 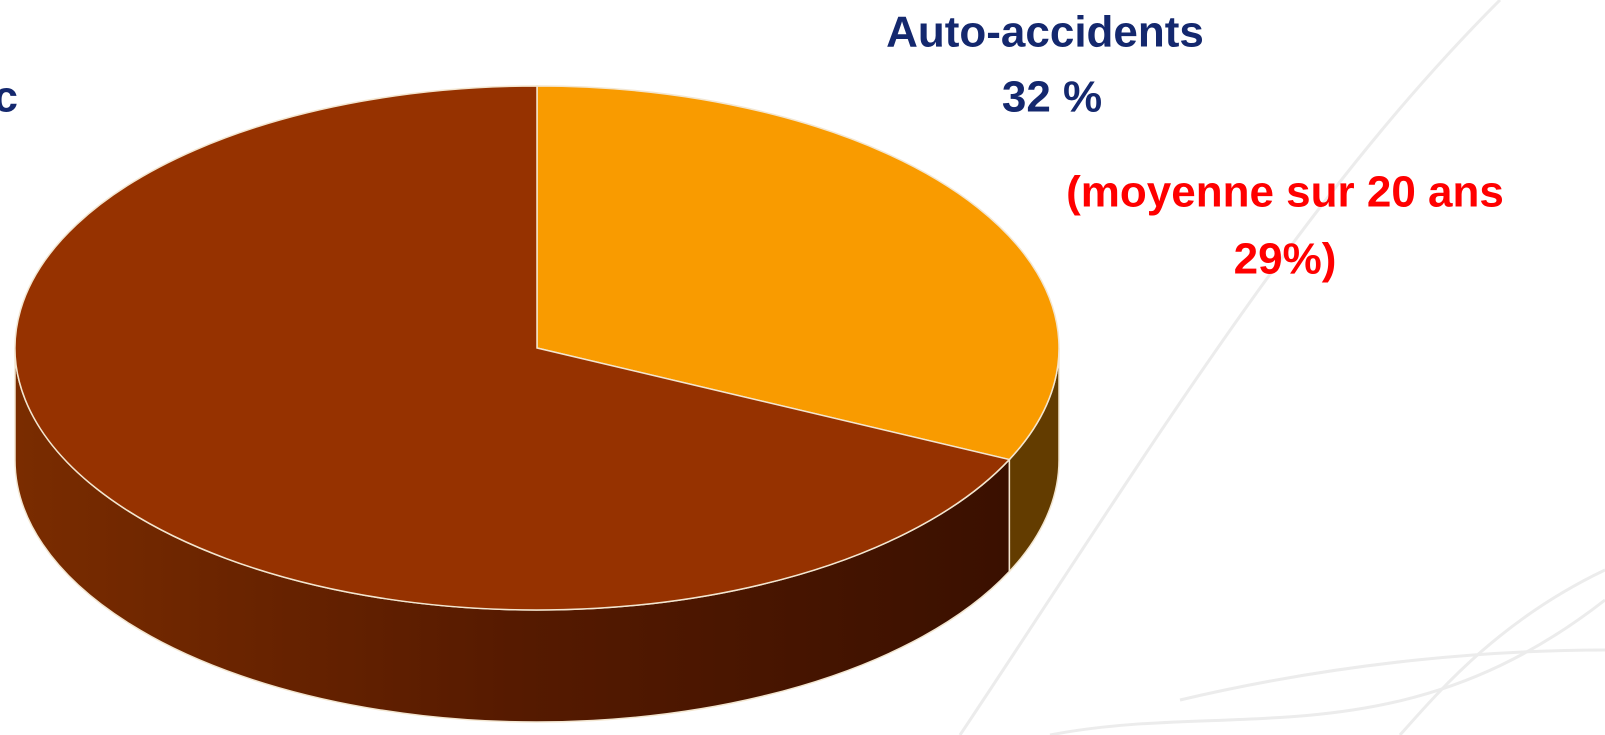 I want to click on annotation: (moyenne sur 20 ans, so click(x=1285, y=192).